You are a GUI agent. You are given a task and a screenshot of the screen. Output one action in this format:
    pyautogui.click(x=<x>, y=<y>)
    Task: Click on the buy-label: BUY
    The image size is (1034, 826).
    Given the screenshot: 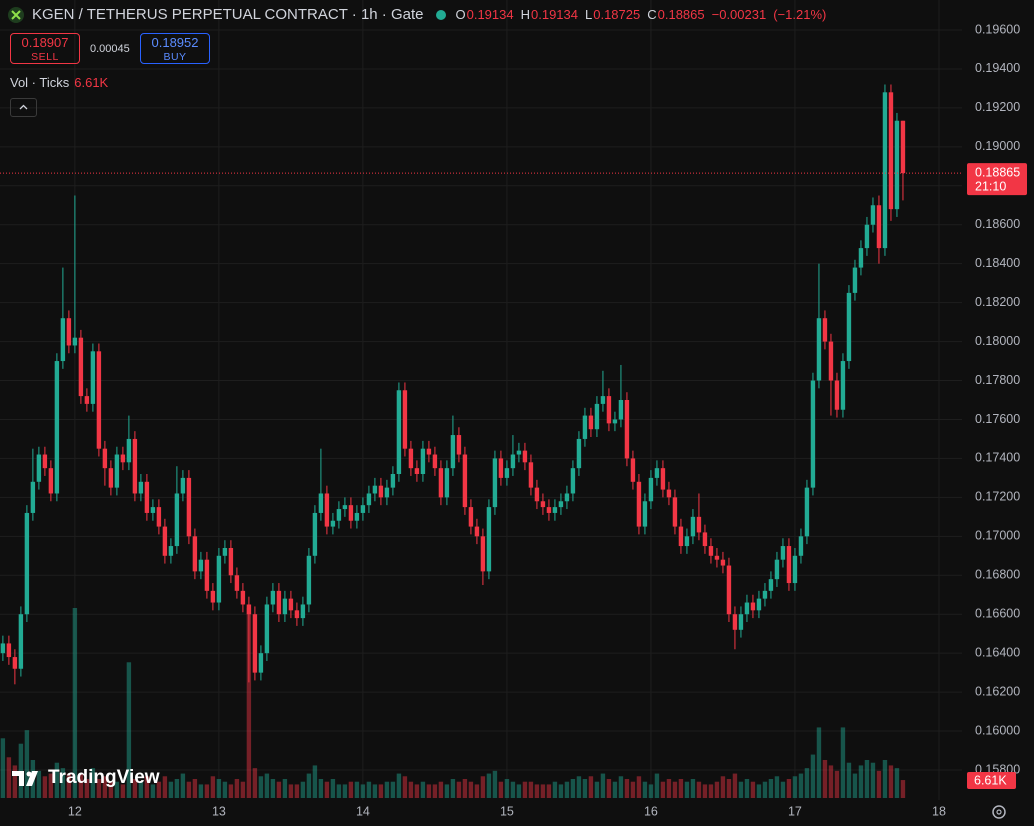 What is the action you would take?
    pyautogui.click(x=175, y=57)
    